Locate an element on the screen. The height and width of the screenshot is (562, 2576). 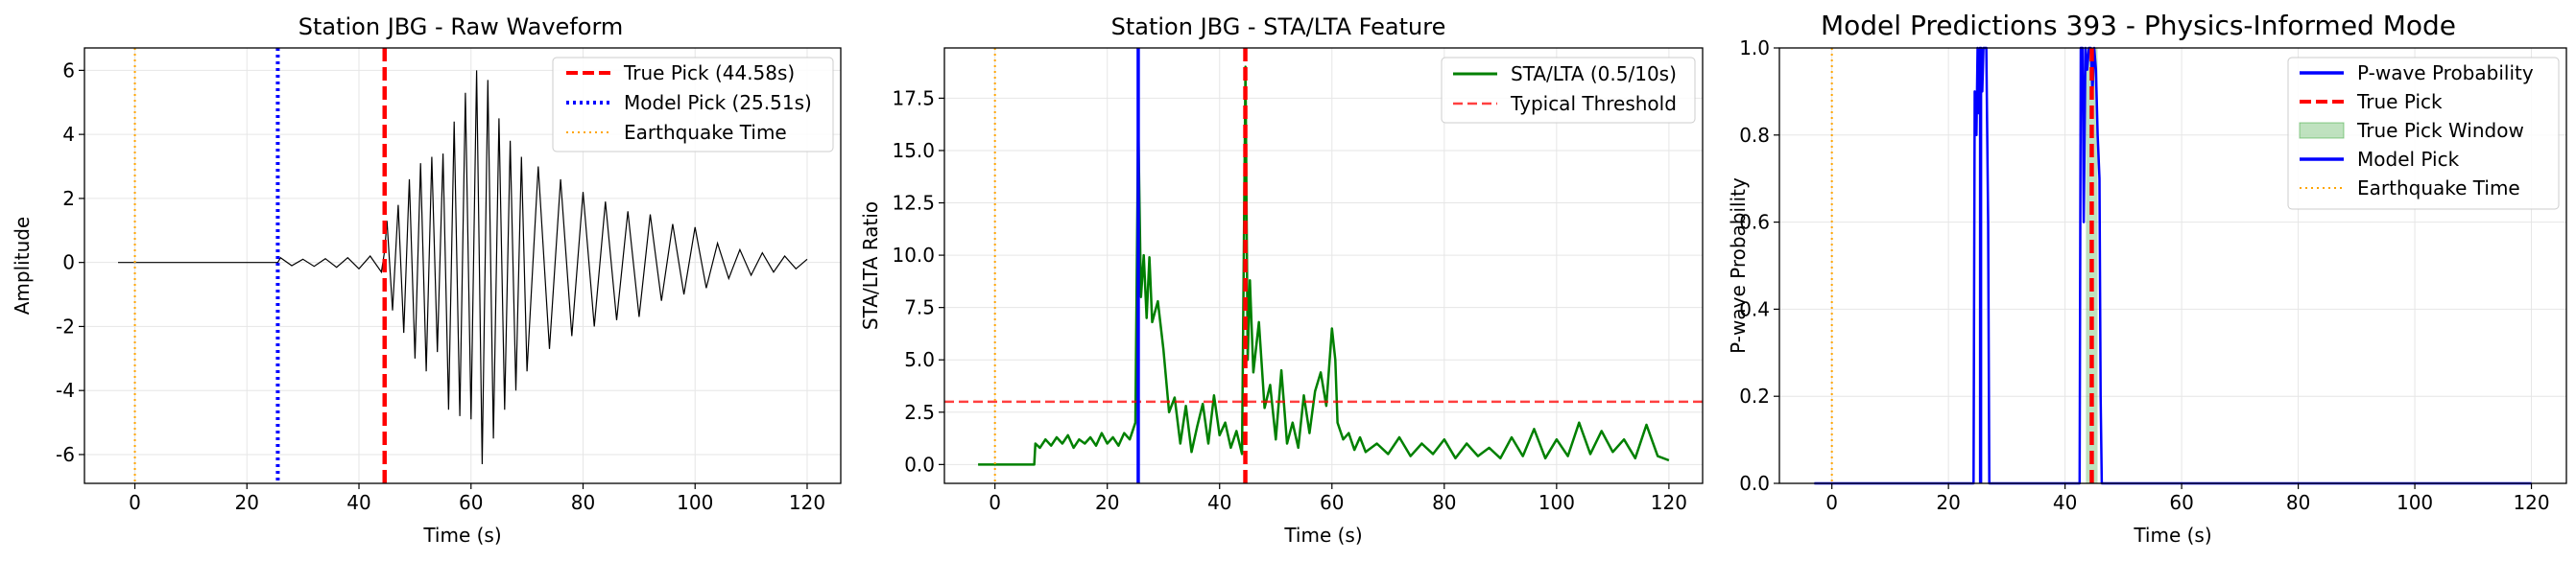
p3-xtick-label-2: 40 is located at coordinates (2065, 503).